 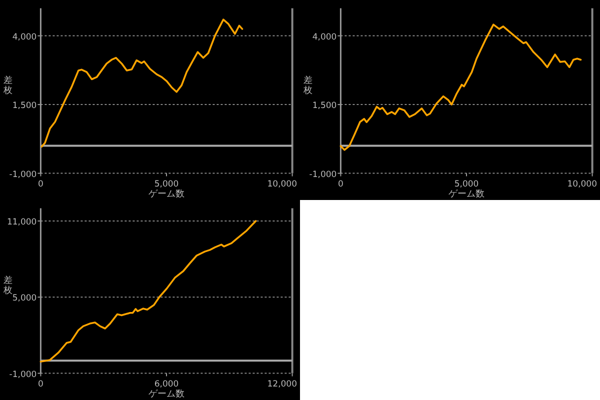 I want to click on y-tick-label: 11,000, so click(x=21, y=222).